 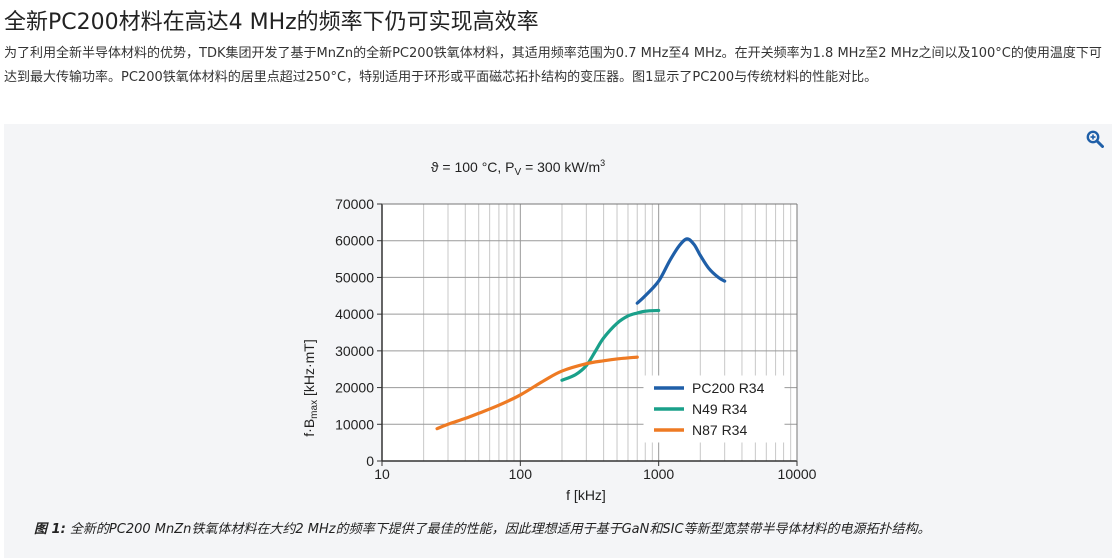 I want to click on caption-label: 图 1:, so click(x=50, y=529).